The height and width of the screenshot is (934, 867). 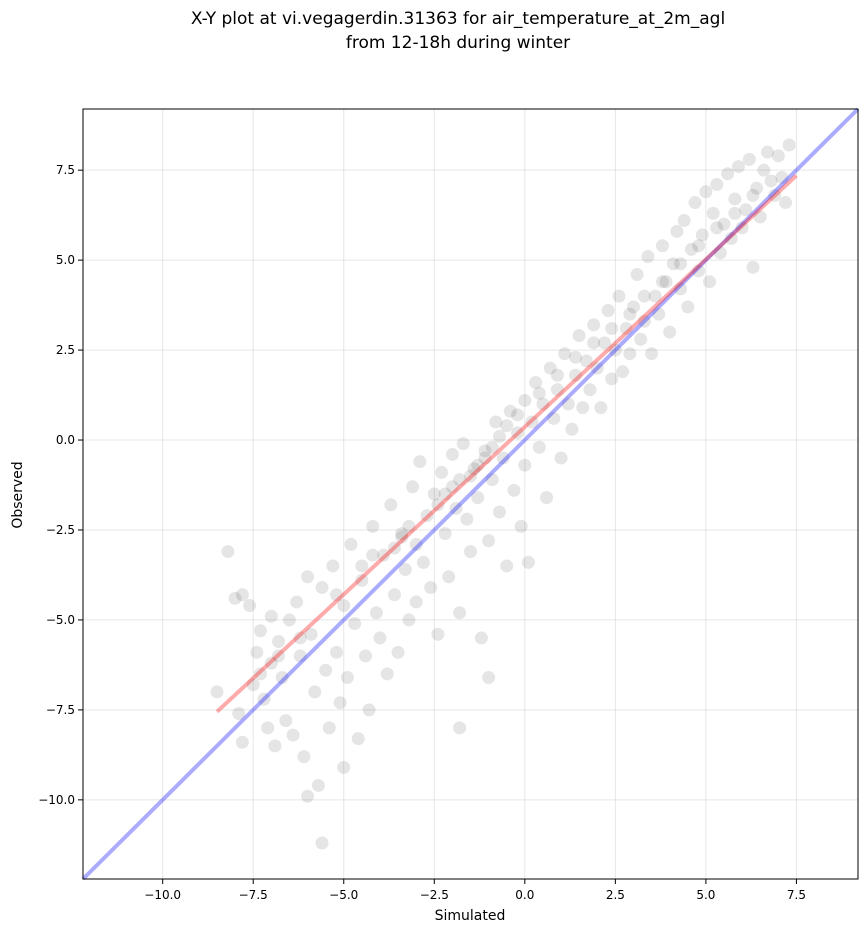 I want to click on x-tick-label: 7.5, so click(x=796, y=895).